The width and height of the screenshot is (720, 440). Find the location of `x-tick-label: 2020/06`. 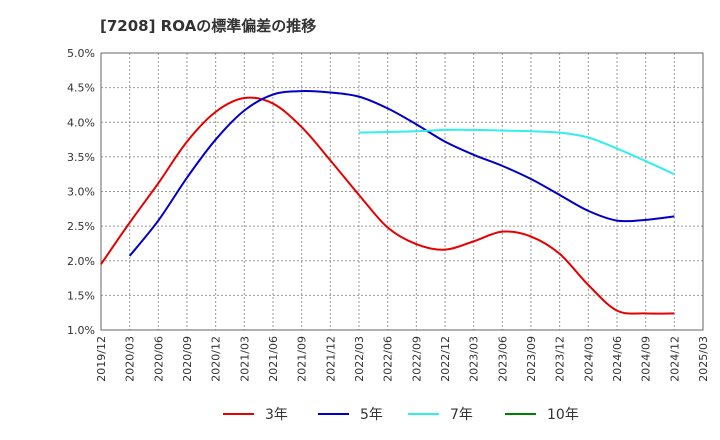

x-tick-label: 2020/06 is located at coordinates (158, 359).